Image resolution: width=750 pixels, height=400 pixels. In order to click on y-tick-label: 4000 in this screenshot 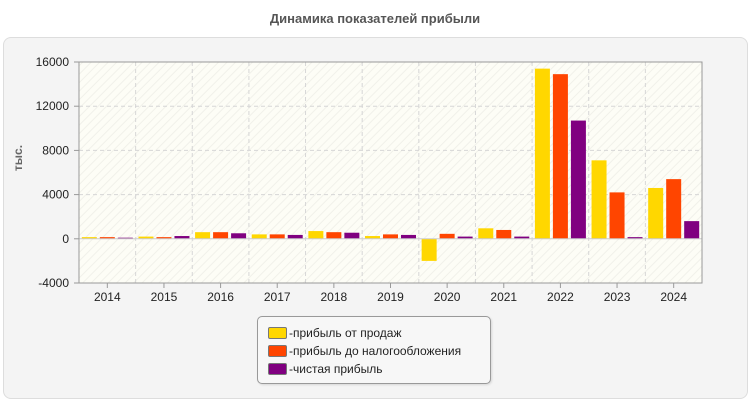, I will do `click(55, 195)`.